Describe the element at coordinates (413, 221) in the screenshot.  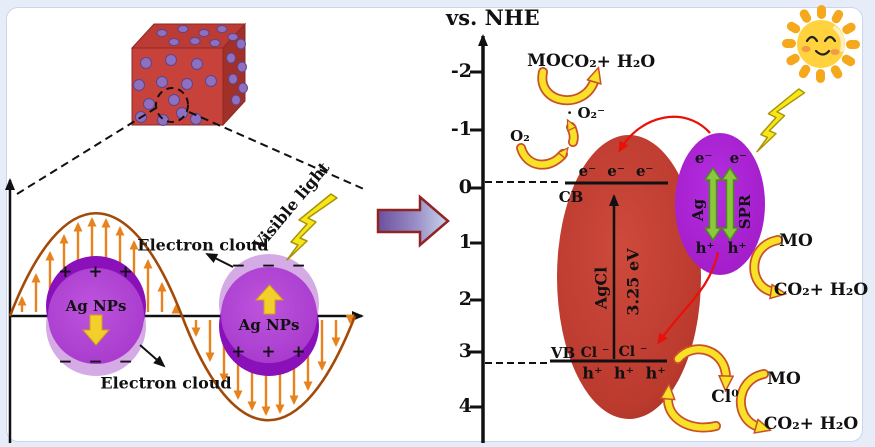
I see `transition-block-arrow` at that location.